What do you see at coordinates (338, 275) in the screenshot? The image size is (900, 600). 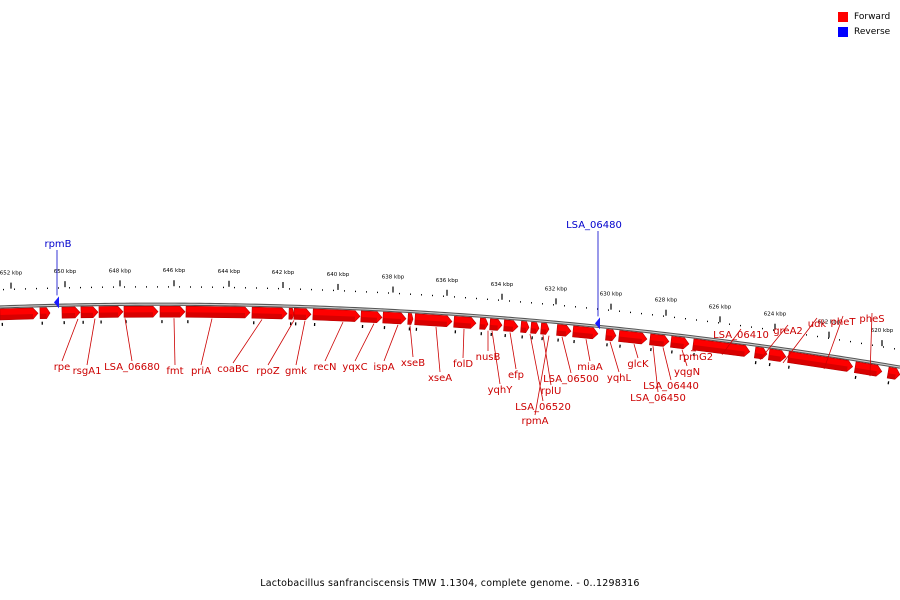 I see `scale-tick-label: 640 kbp` at bounding box center [338, 275].